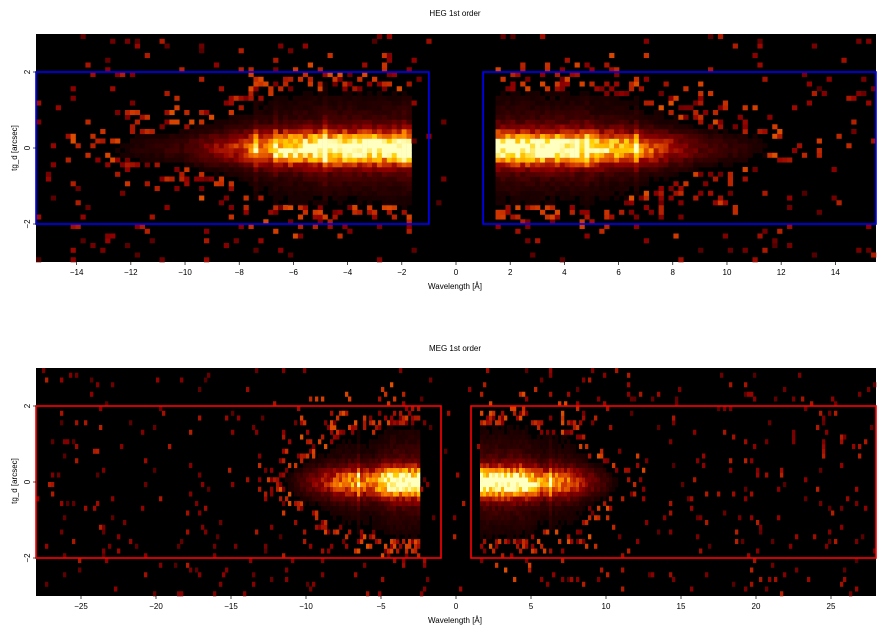  What do you see at coordinates (606, 606) in the screenshot?
I see `meg-x-tick-label: 10` at bounding box center [606, 606].